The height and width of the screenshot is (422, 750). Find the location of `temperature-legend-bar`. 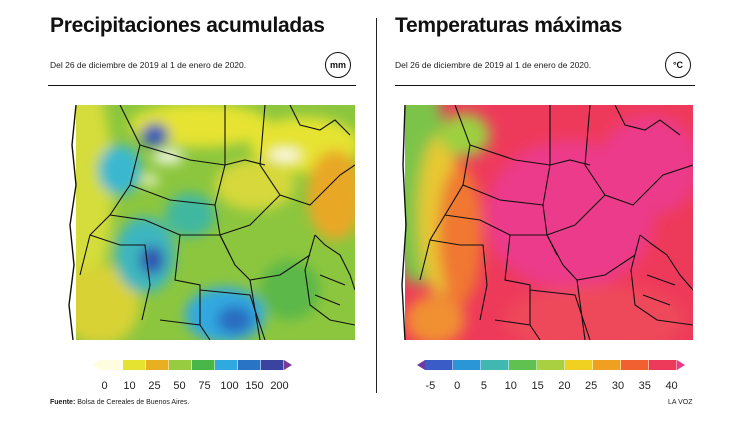

temperature-legend-bar is located at coordinates (551, 365).